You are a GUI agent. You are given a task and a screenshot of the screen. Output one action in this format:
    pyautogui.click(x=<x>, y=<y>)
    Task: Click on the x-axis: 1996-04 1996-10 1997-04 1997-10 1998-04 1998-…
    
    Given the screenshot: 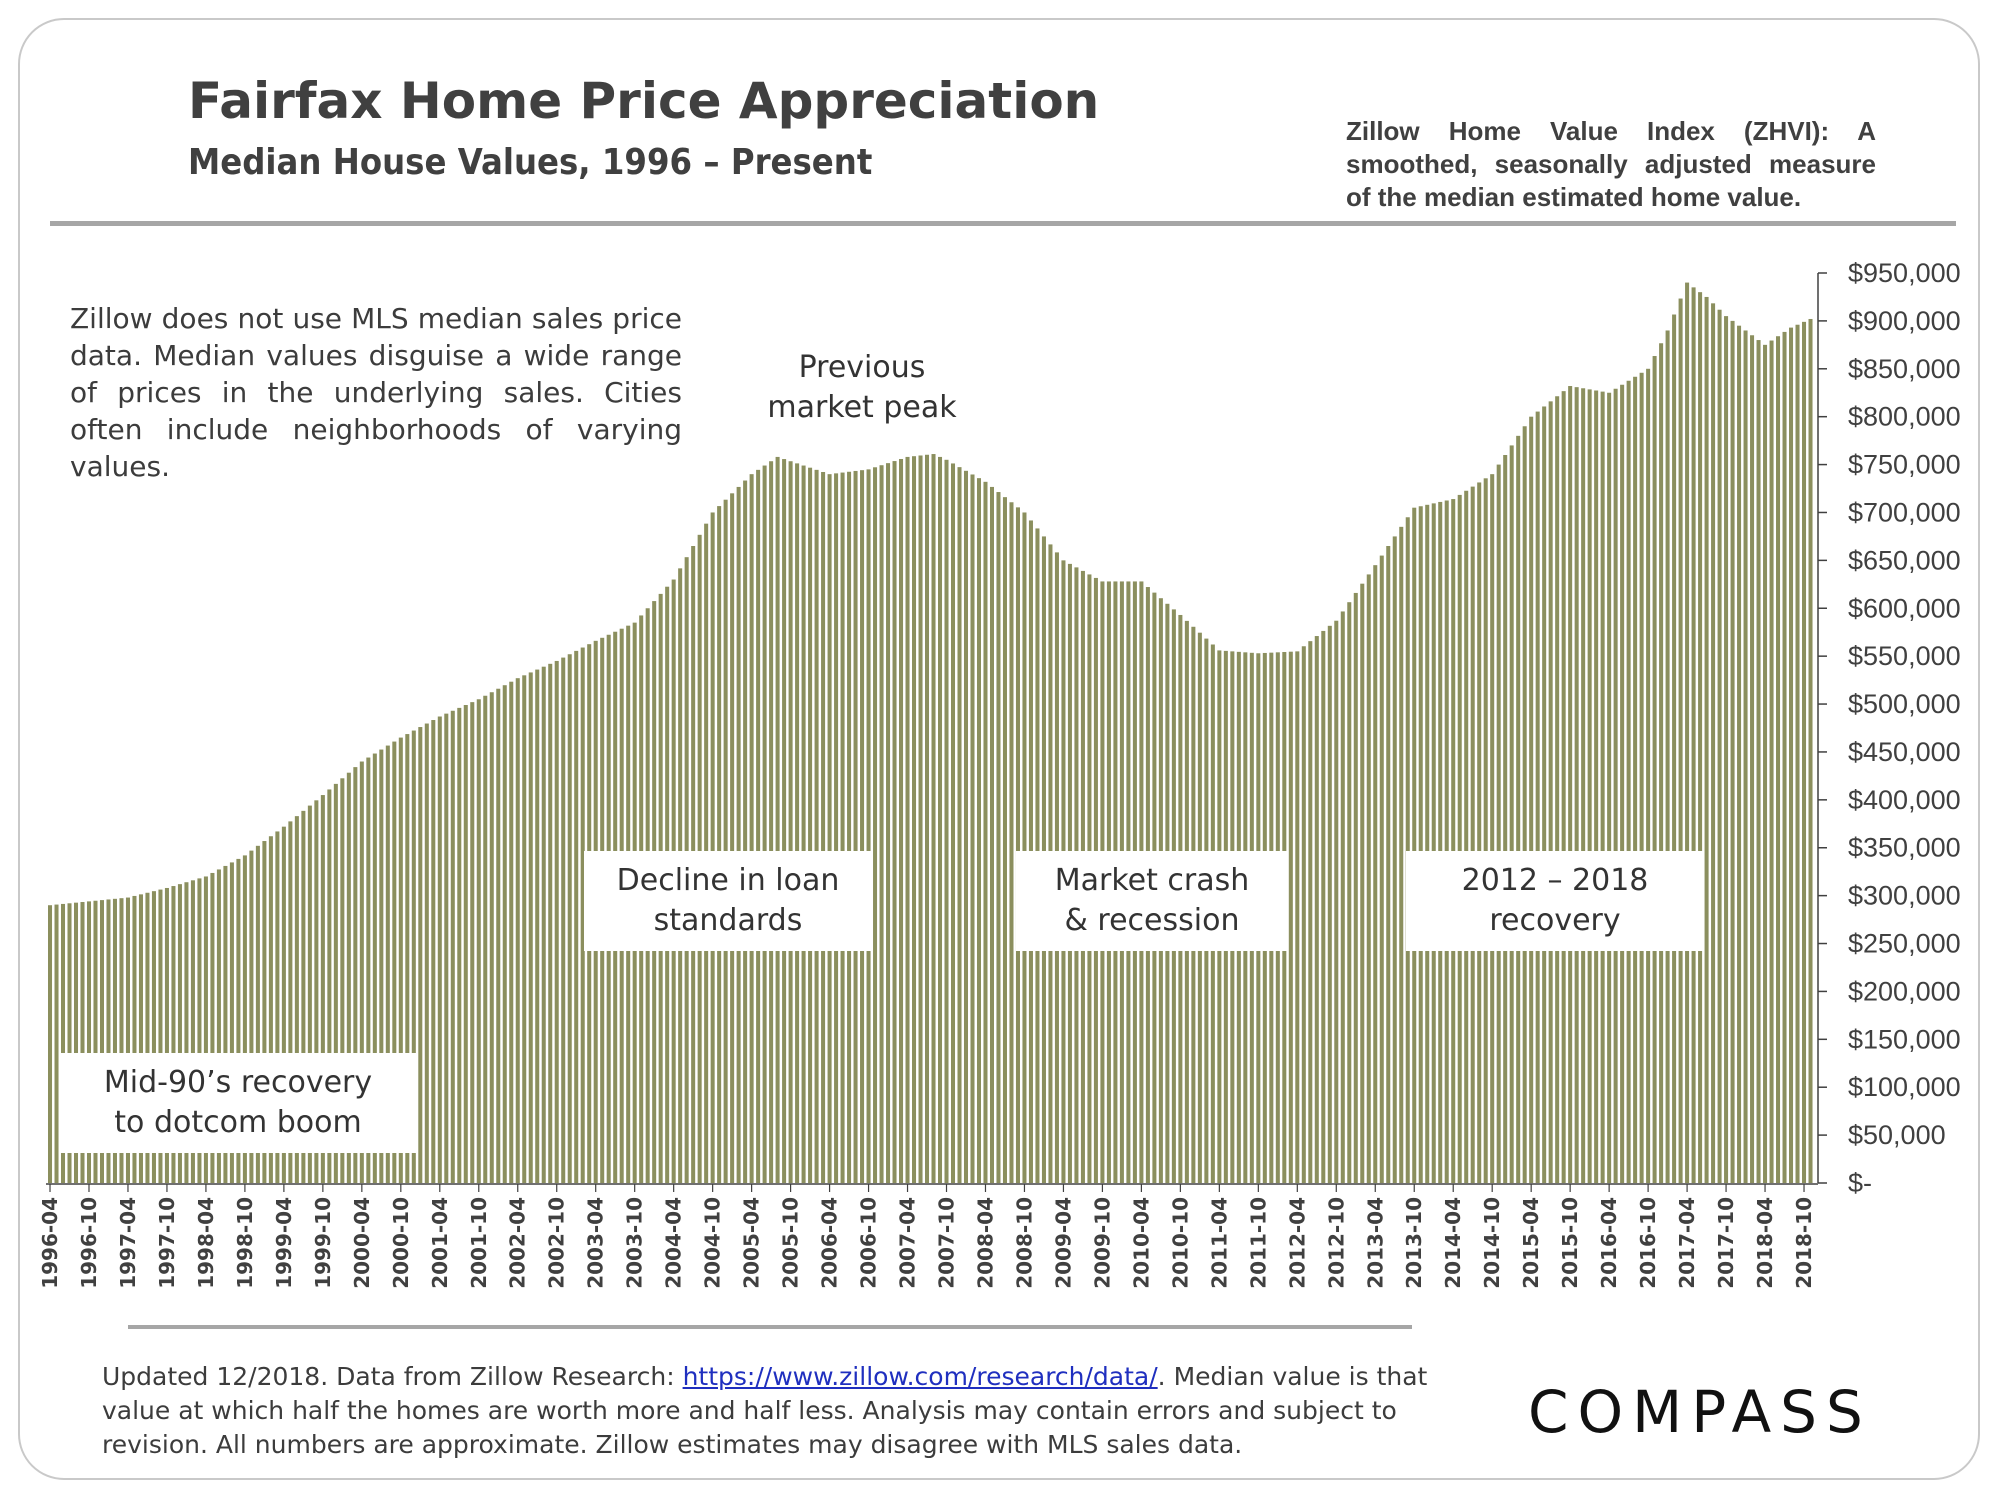 What is the action you would take?
    pyautogui.click(x=928, y=1236)
    